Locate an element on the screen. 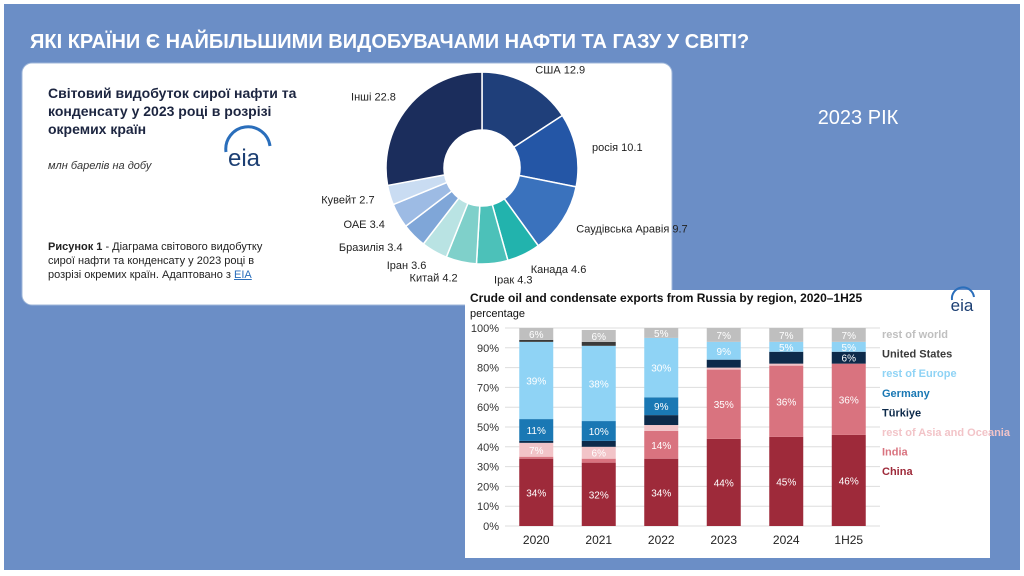  data-label: 39% is located at coordinates (536, 381).